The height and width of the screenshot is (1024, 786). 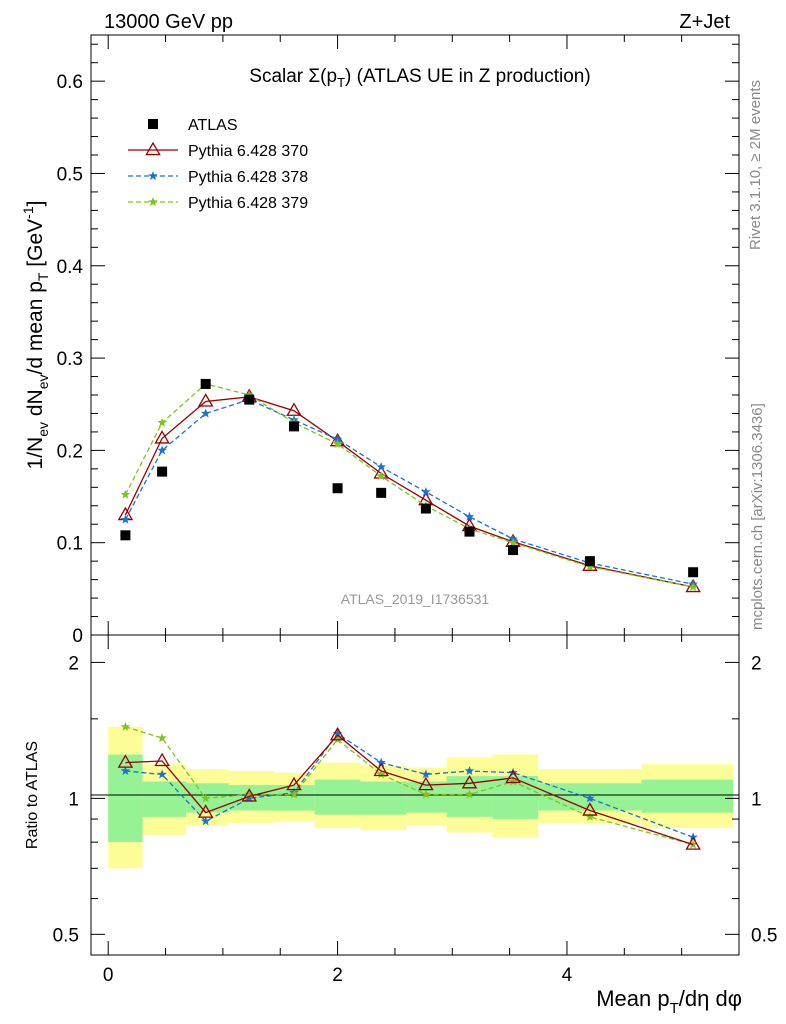 What do you see at coordinates (248, 203) in the screenshot?
I see `legend-label: Pythia 6.428 379` at bounding box center [248, 203].